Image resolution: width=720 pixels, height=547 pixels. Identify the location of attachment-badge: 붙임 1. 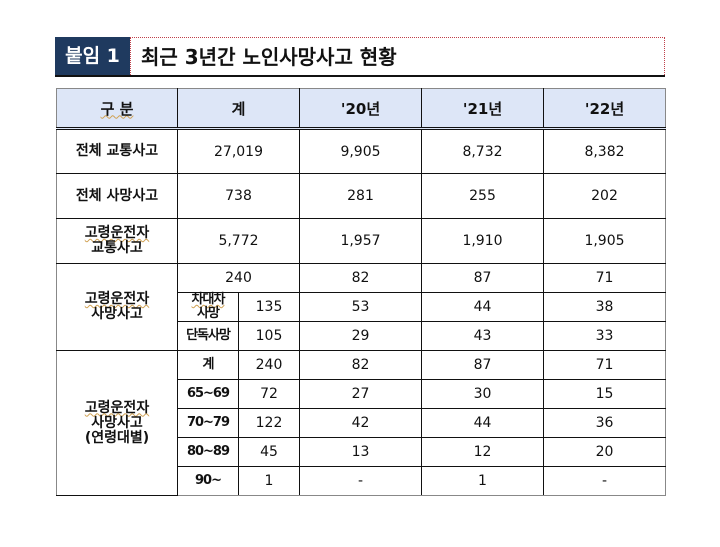
(92, 56).